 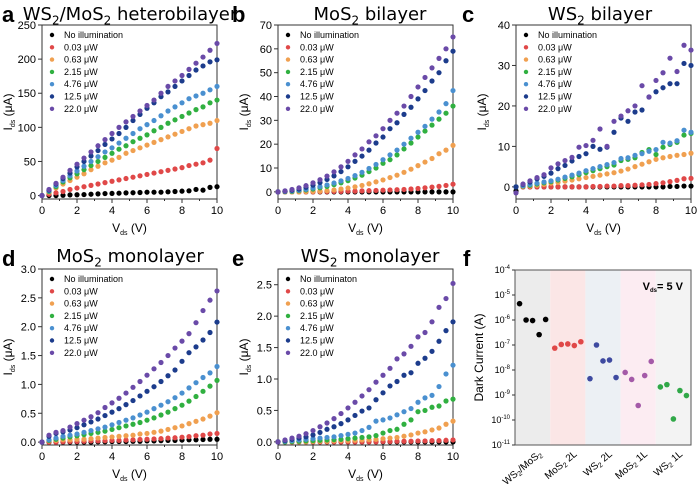 I want to click on category-label: WS2 2L, so click(x=599, y=464).